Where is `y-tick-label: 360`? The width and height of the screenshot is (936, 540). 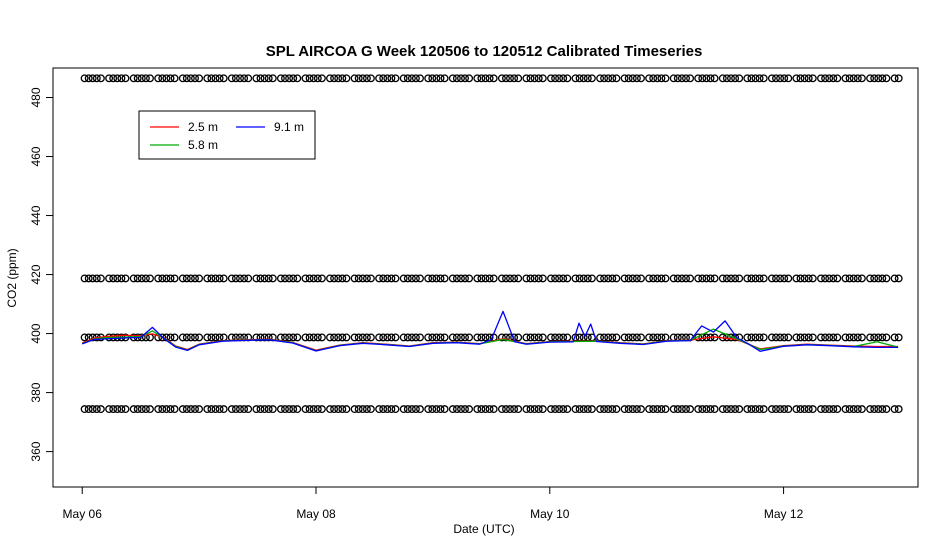
y-tick-label: 360 is located at coordinates (36, 451).